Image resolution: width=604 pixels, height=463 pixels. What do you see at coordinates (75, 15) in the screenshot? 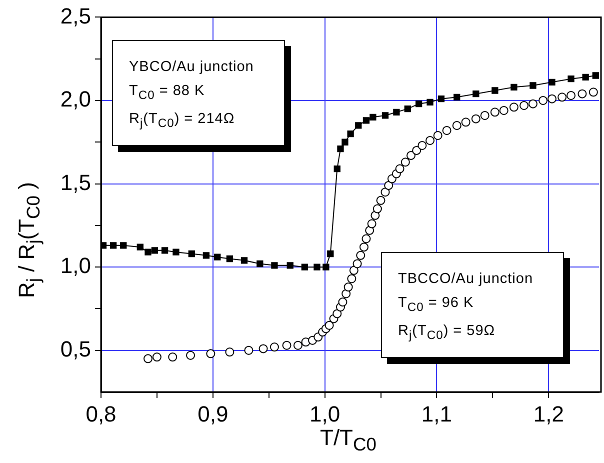
I see `y-tick-label: 2,5` at bounding box center [75, 15].